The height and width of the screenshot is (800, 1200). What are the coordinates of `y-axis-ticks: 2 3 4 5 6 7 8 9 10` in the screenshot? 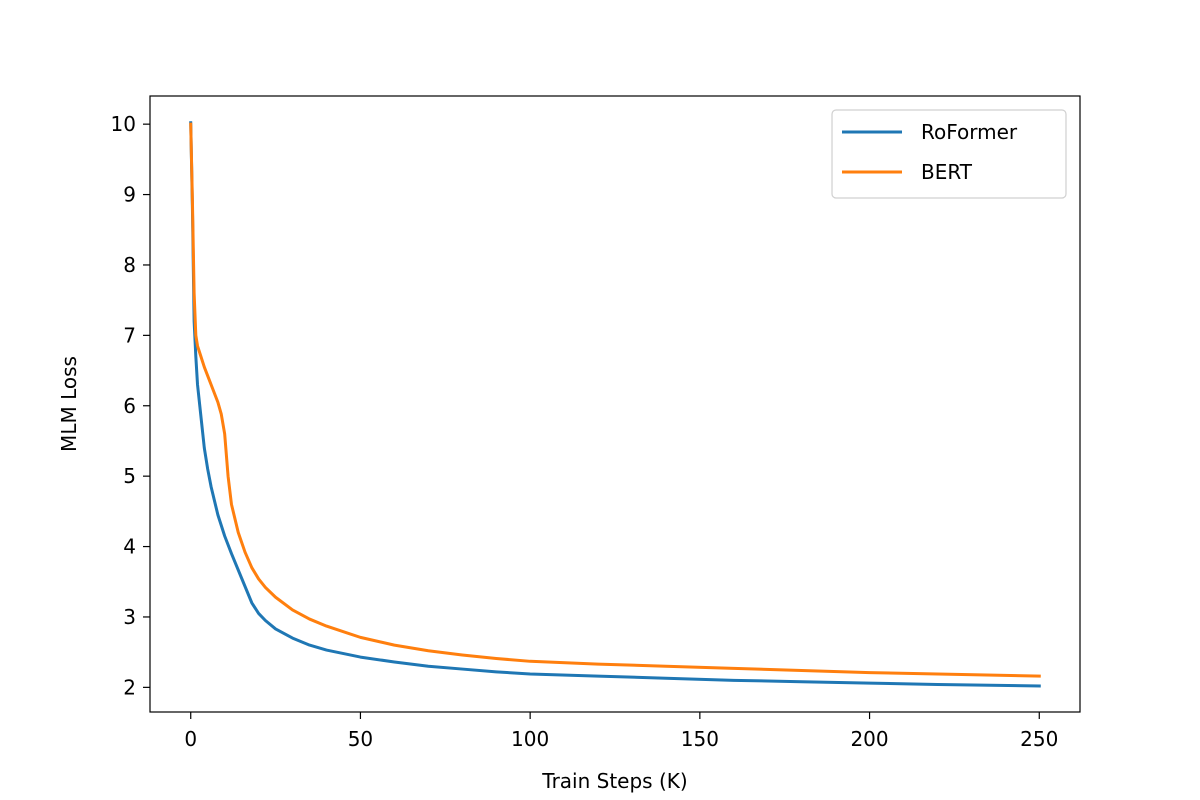 It's located at (130, 405).